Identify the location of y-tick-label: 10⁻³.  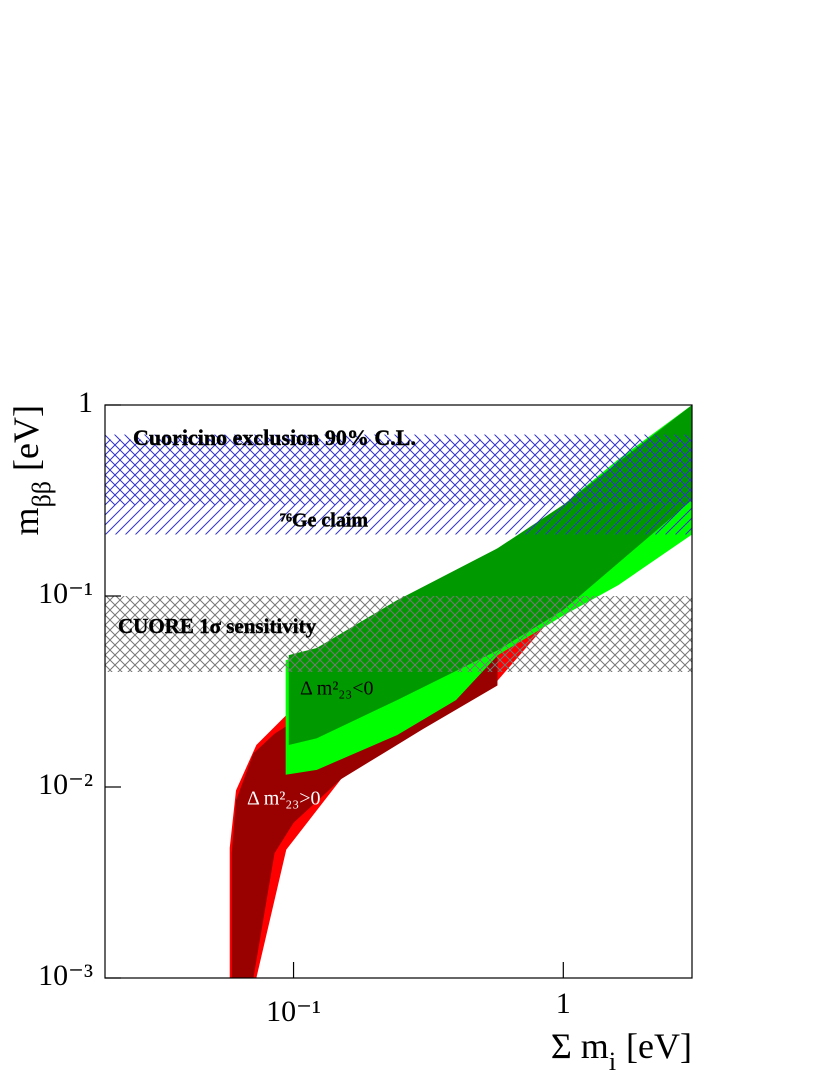
(65, 975).